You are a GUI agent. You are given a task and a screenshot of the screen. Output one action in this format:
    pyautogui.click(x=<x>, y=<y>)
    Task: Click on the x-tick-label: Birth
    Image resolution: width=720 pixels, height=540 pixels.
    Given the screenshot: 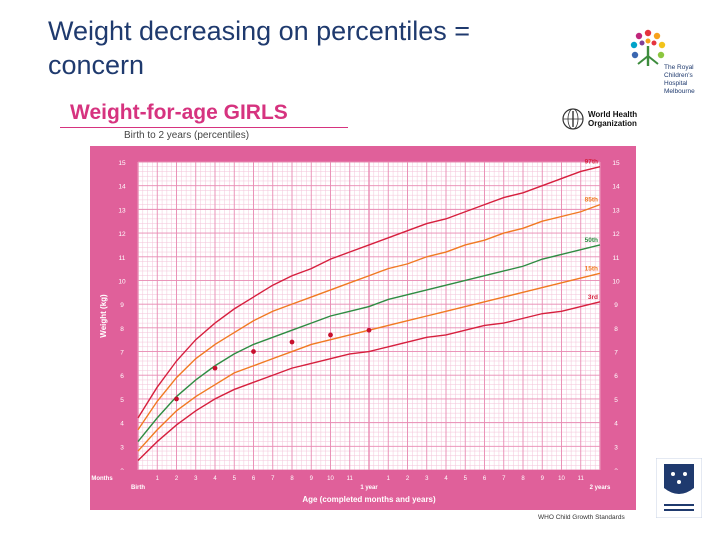 What is the action you would take?
    pyautogui.click(x=138, y=488)
    